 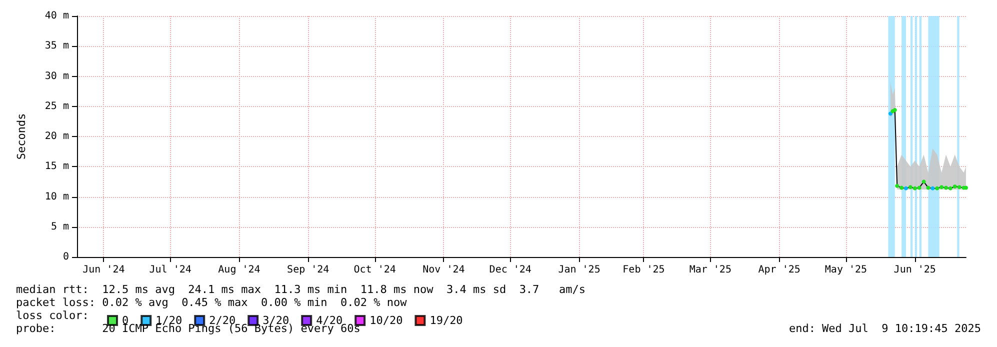 I want to click on x-tick-label: Sep '24, so click(x=308, y=270).